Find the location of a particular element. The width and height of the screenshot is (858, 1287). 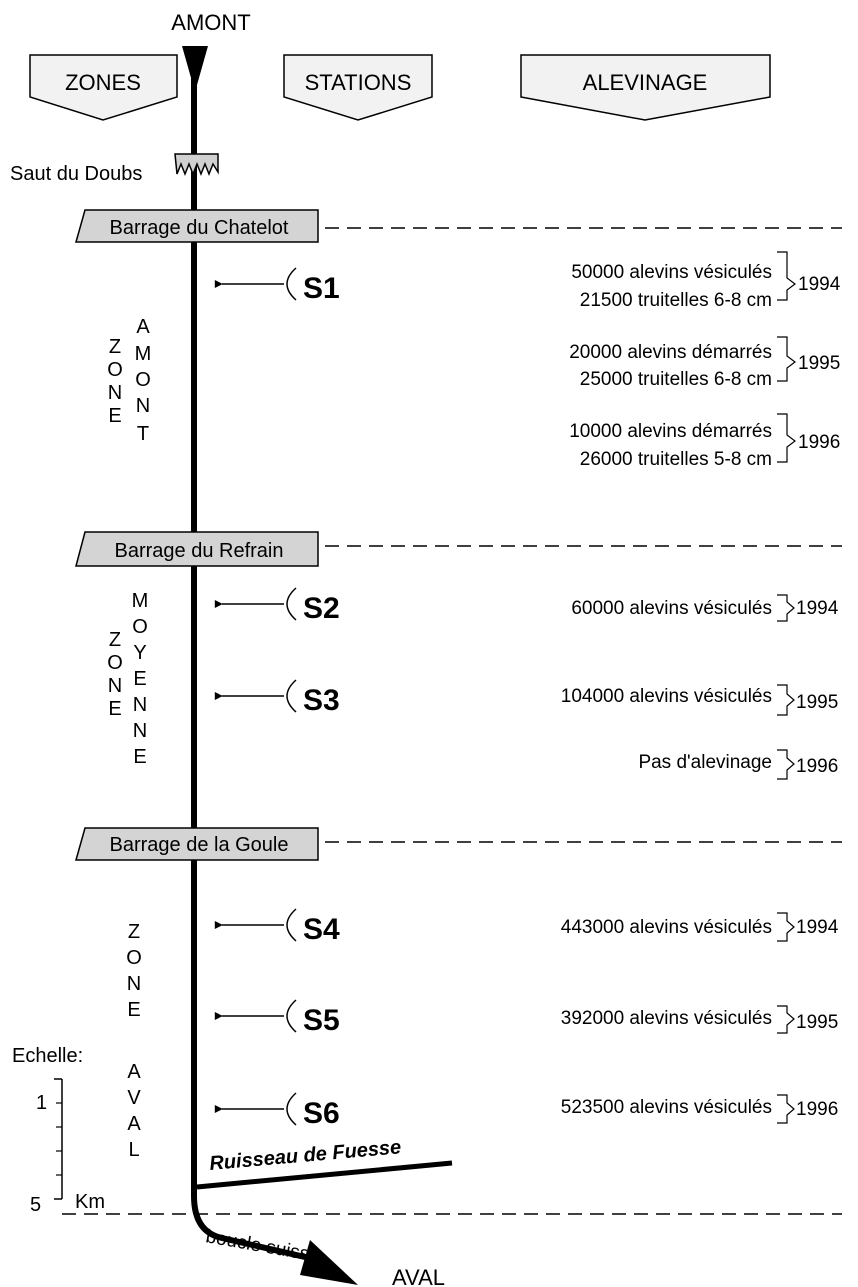

station-label: S6 is located at coordinates (321, 1113).